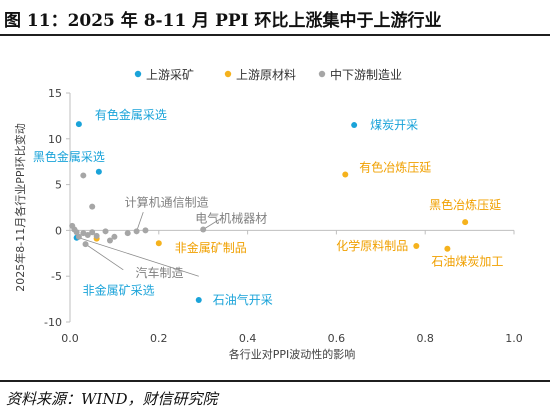 This screenshot has height=415, width=550. What do you see at coordinates (266, 75) in the screenshot?
I see `legend-label: 上游原材料` at bounding box center [266, 75].